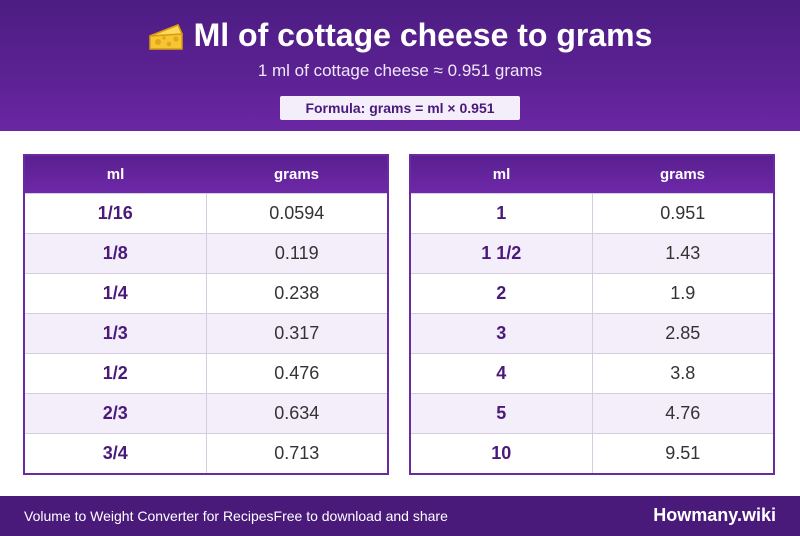 This screenshot has height=536, width=800. I want to click on page-title: Ml of cottage cheese to grams, so click(423, 35).